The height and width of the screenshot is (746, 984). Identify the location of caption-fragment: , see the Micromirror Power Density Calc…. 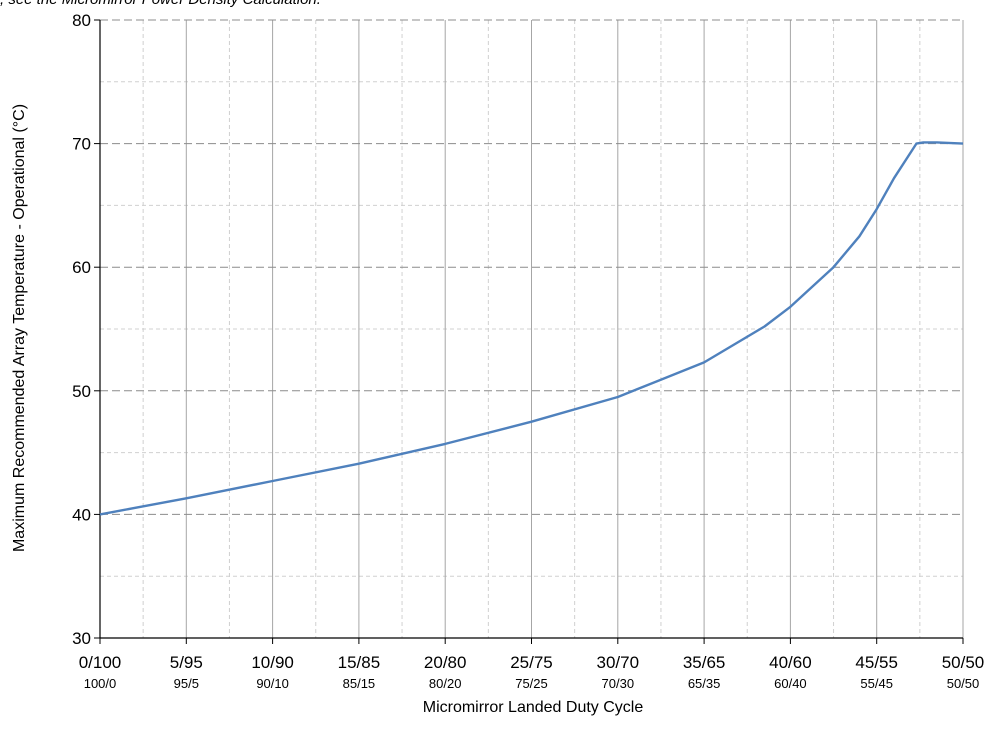
(160, 4).